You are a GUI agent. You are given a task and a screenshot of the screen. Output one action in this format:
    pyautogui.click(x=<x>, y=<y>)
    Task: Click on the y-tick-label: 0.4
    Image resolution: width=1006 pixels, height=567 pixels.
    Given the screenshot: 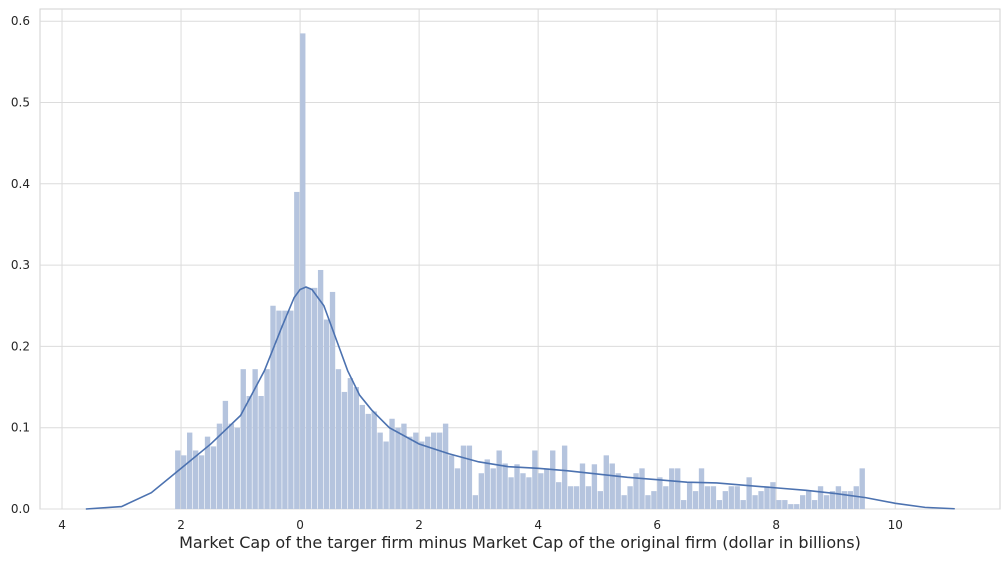 What is the action you would take?
    pyautogui.click(x=20, y=184)
    